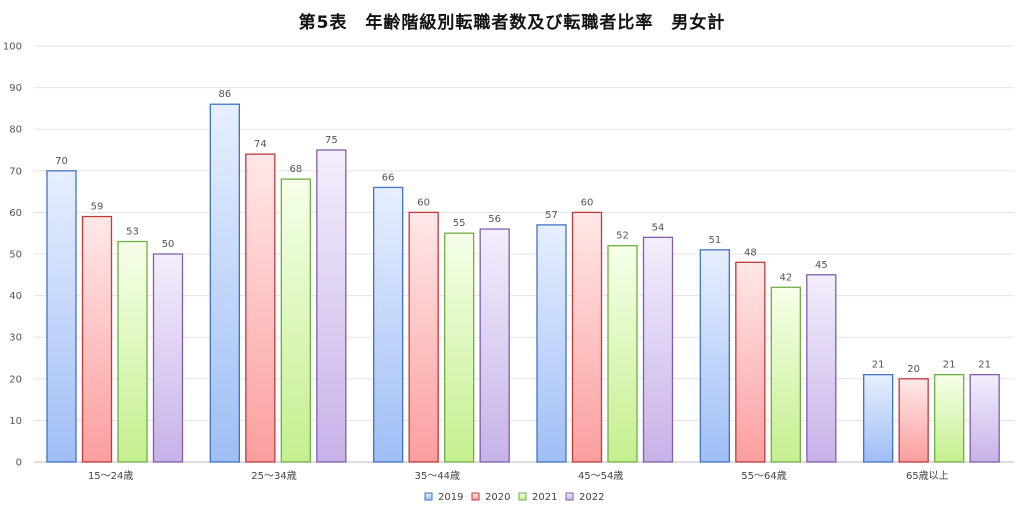  I want to click on y-tick-label: 70, so click(15, 171).